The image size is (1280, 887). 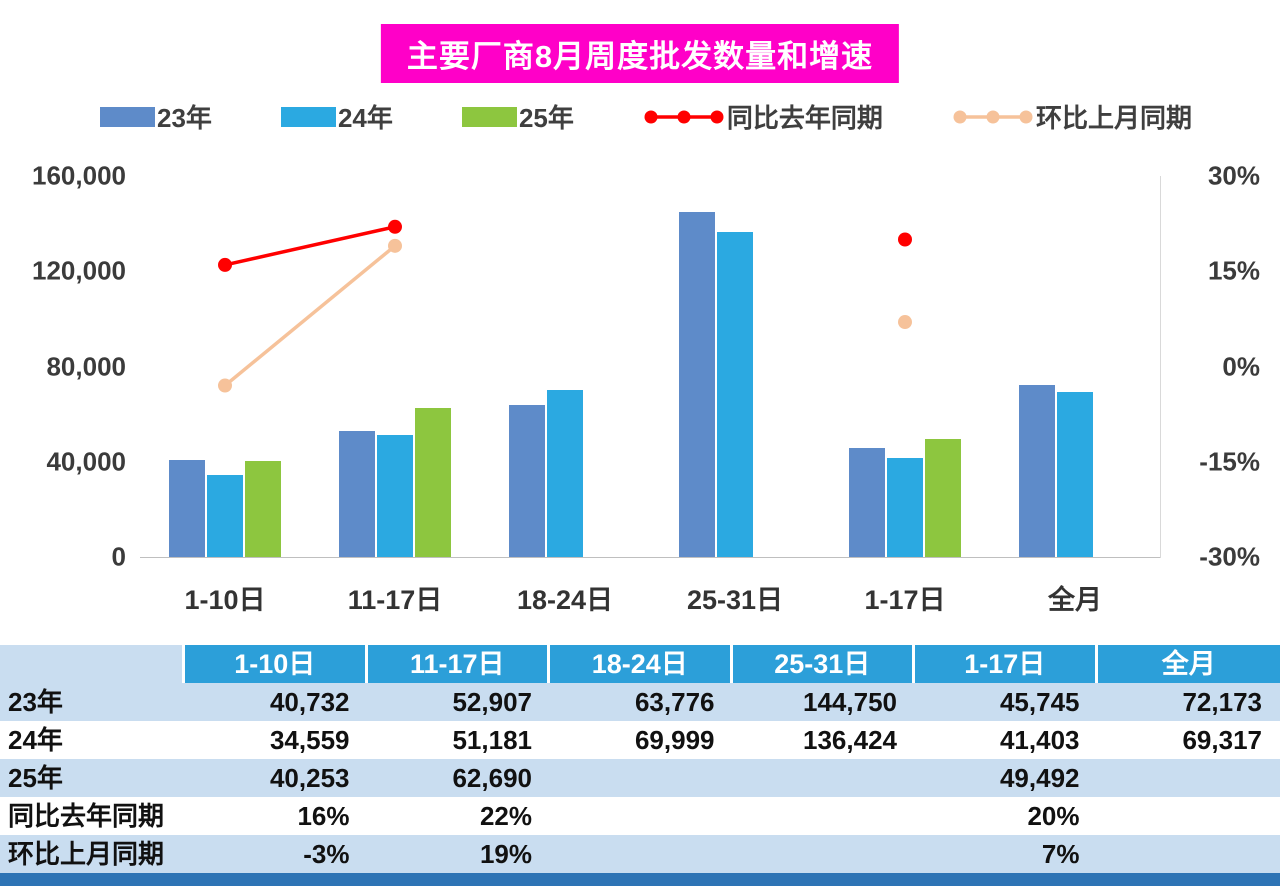 I want to click on table-cell: 49,492, so click(x=1006, y=778).